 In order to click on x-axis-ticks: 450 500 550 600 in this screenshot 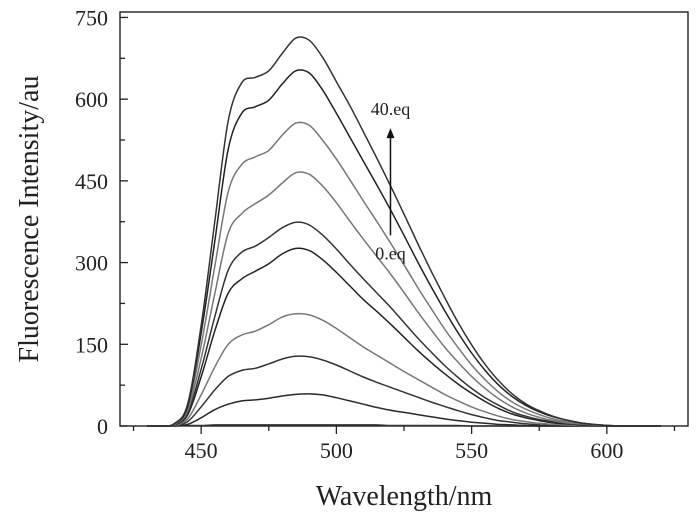, I will do `click(404, 444)`.